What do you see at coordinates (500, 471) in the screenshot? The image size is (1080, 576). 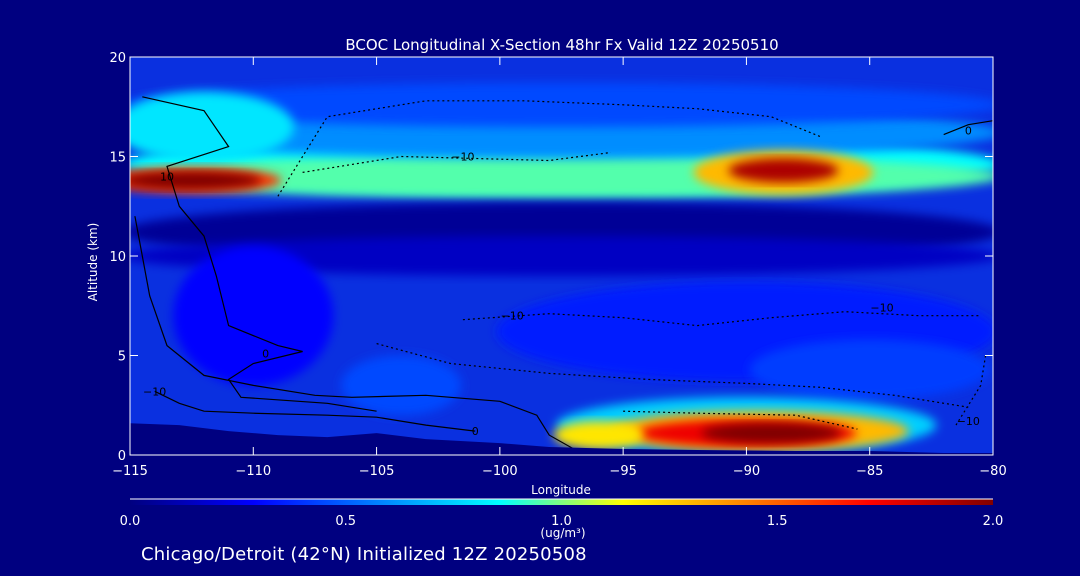 I see `x-tick-label: −100` at bounding box center [500, 471].